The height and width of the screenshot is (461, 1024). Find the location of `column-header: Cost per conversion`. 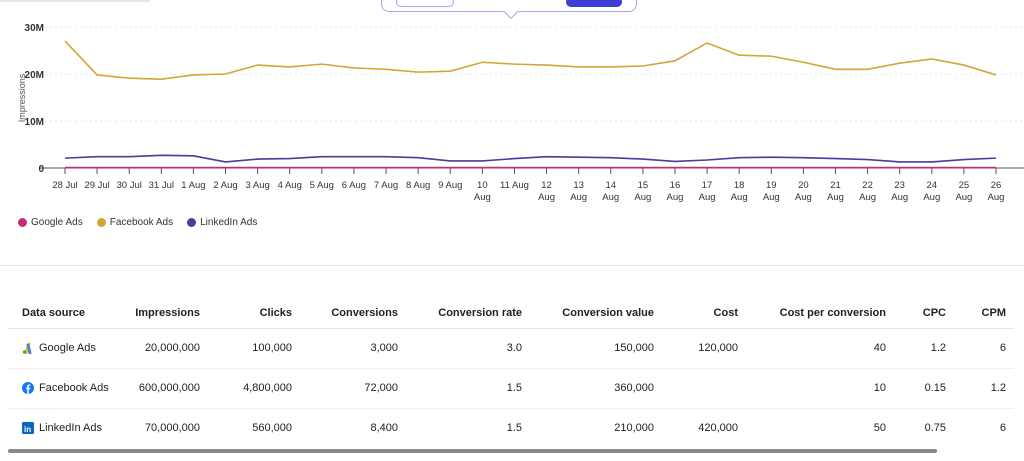

column-header: Cost per conversion is located at coordinates (820, 313).